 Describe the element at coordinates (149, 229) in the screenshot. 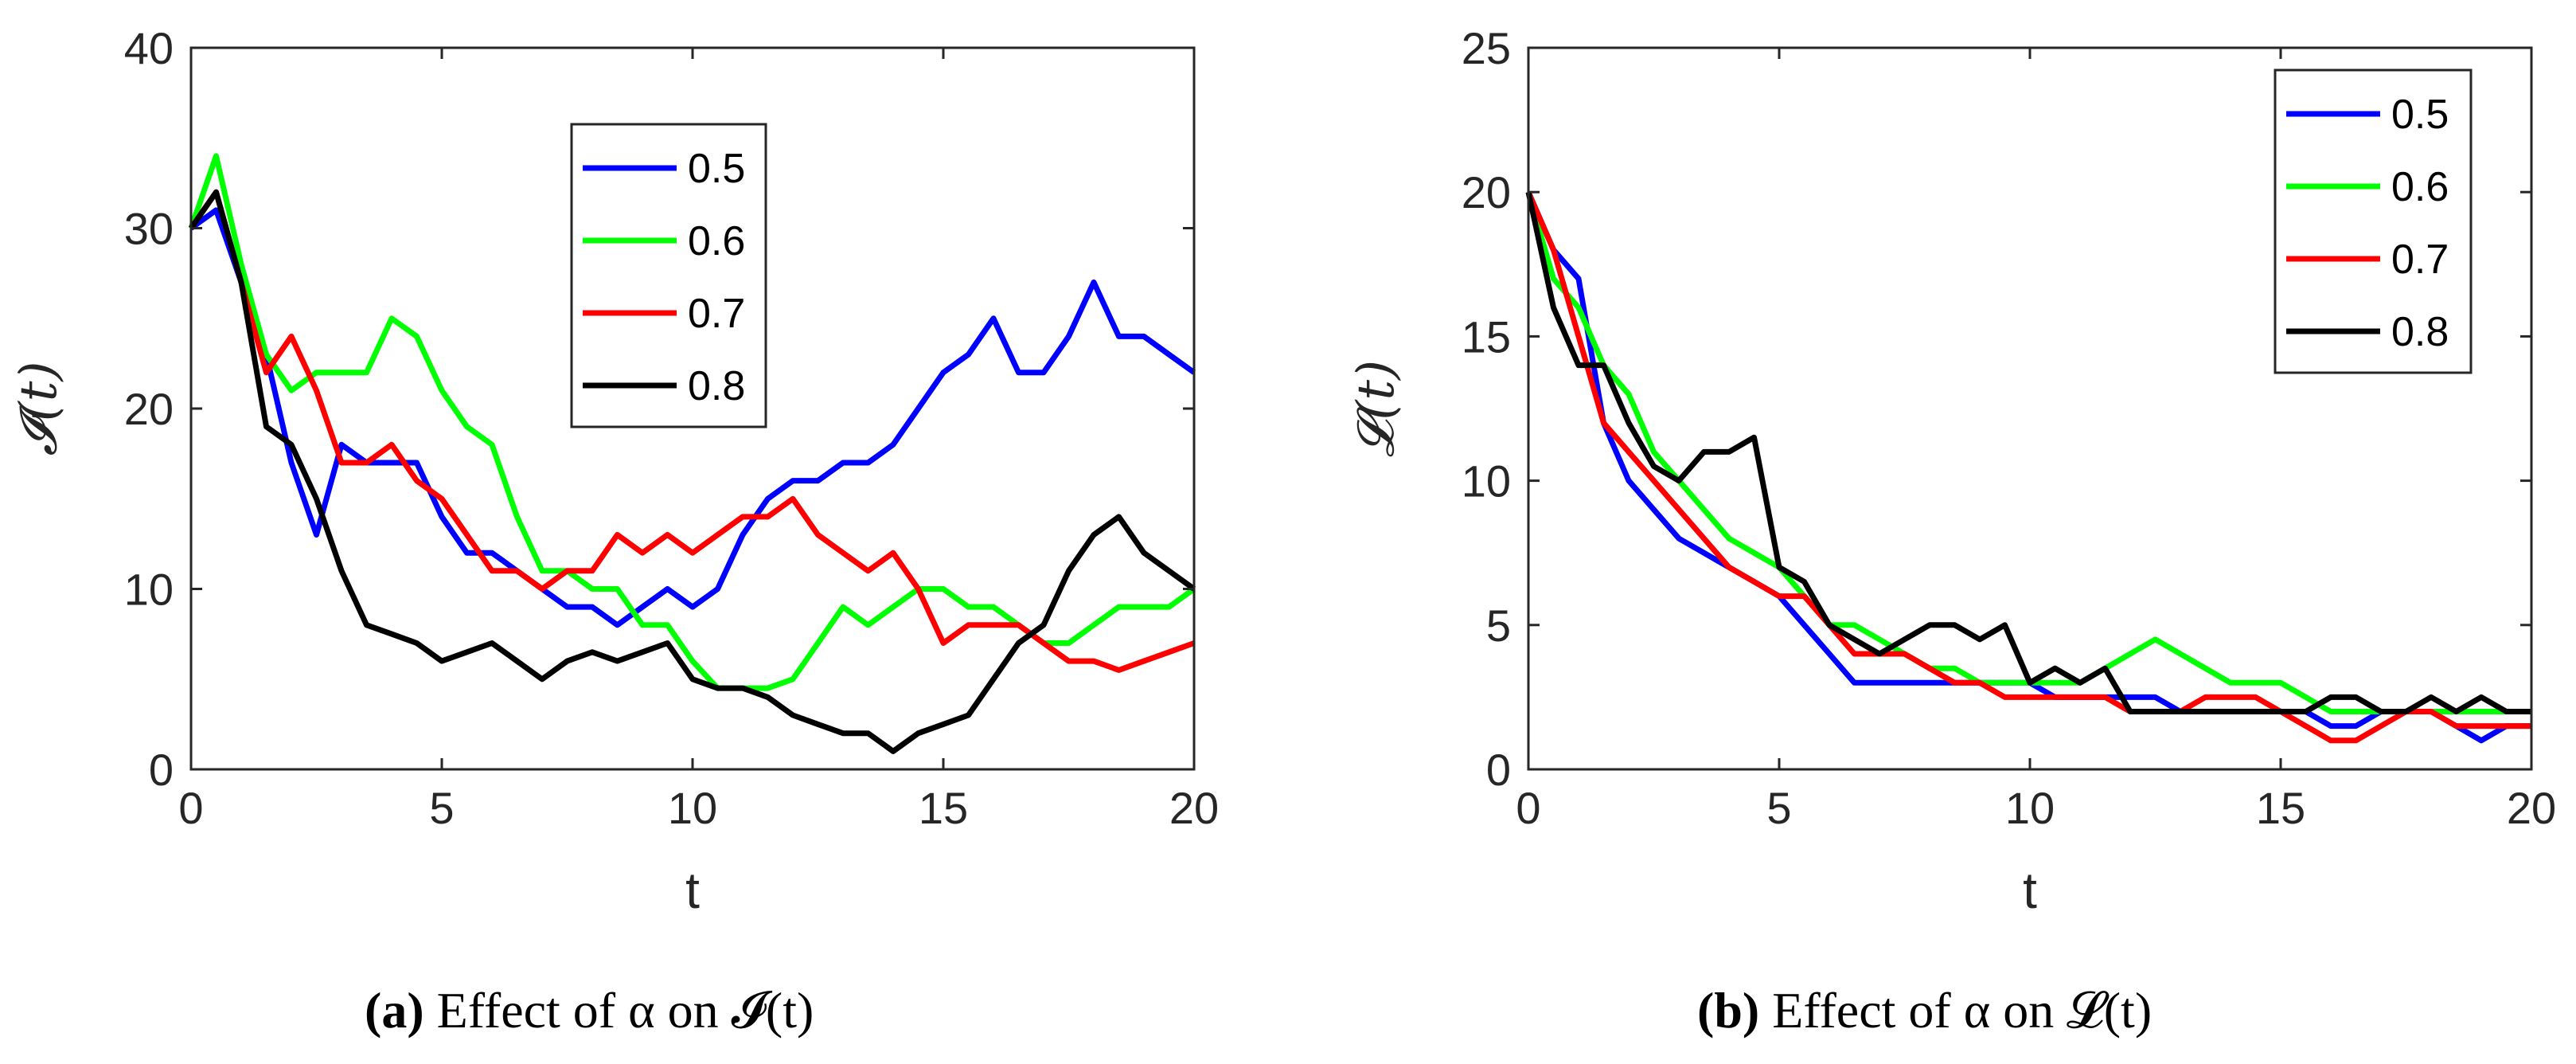

I see `y-tick-label: 30` at that location.